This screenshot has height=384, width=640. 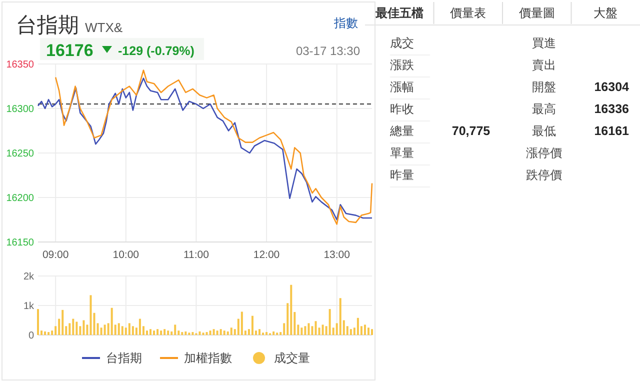 I want to click on x-tick-label: 13:00, so click(x=337, y=255).